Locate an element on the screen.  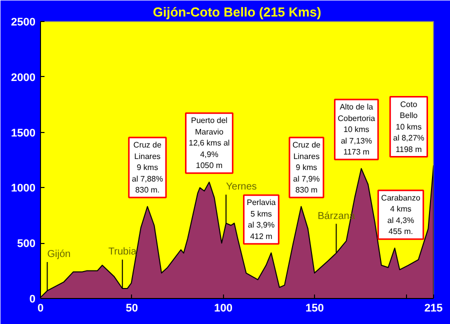
x-tick-label: 0 is located at coordinates (40, 308).